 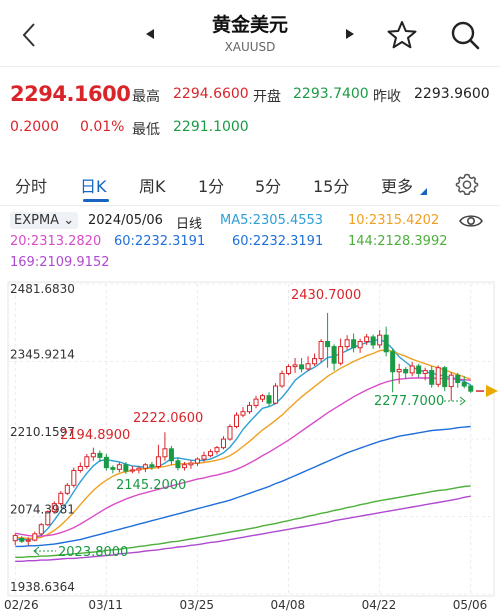 I want to click on triangle-right-icon, so click(x=350, y=34).